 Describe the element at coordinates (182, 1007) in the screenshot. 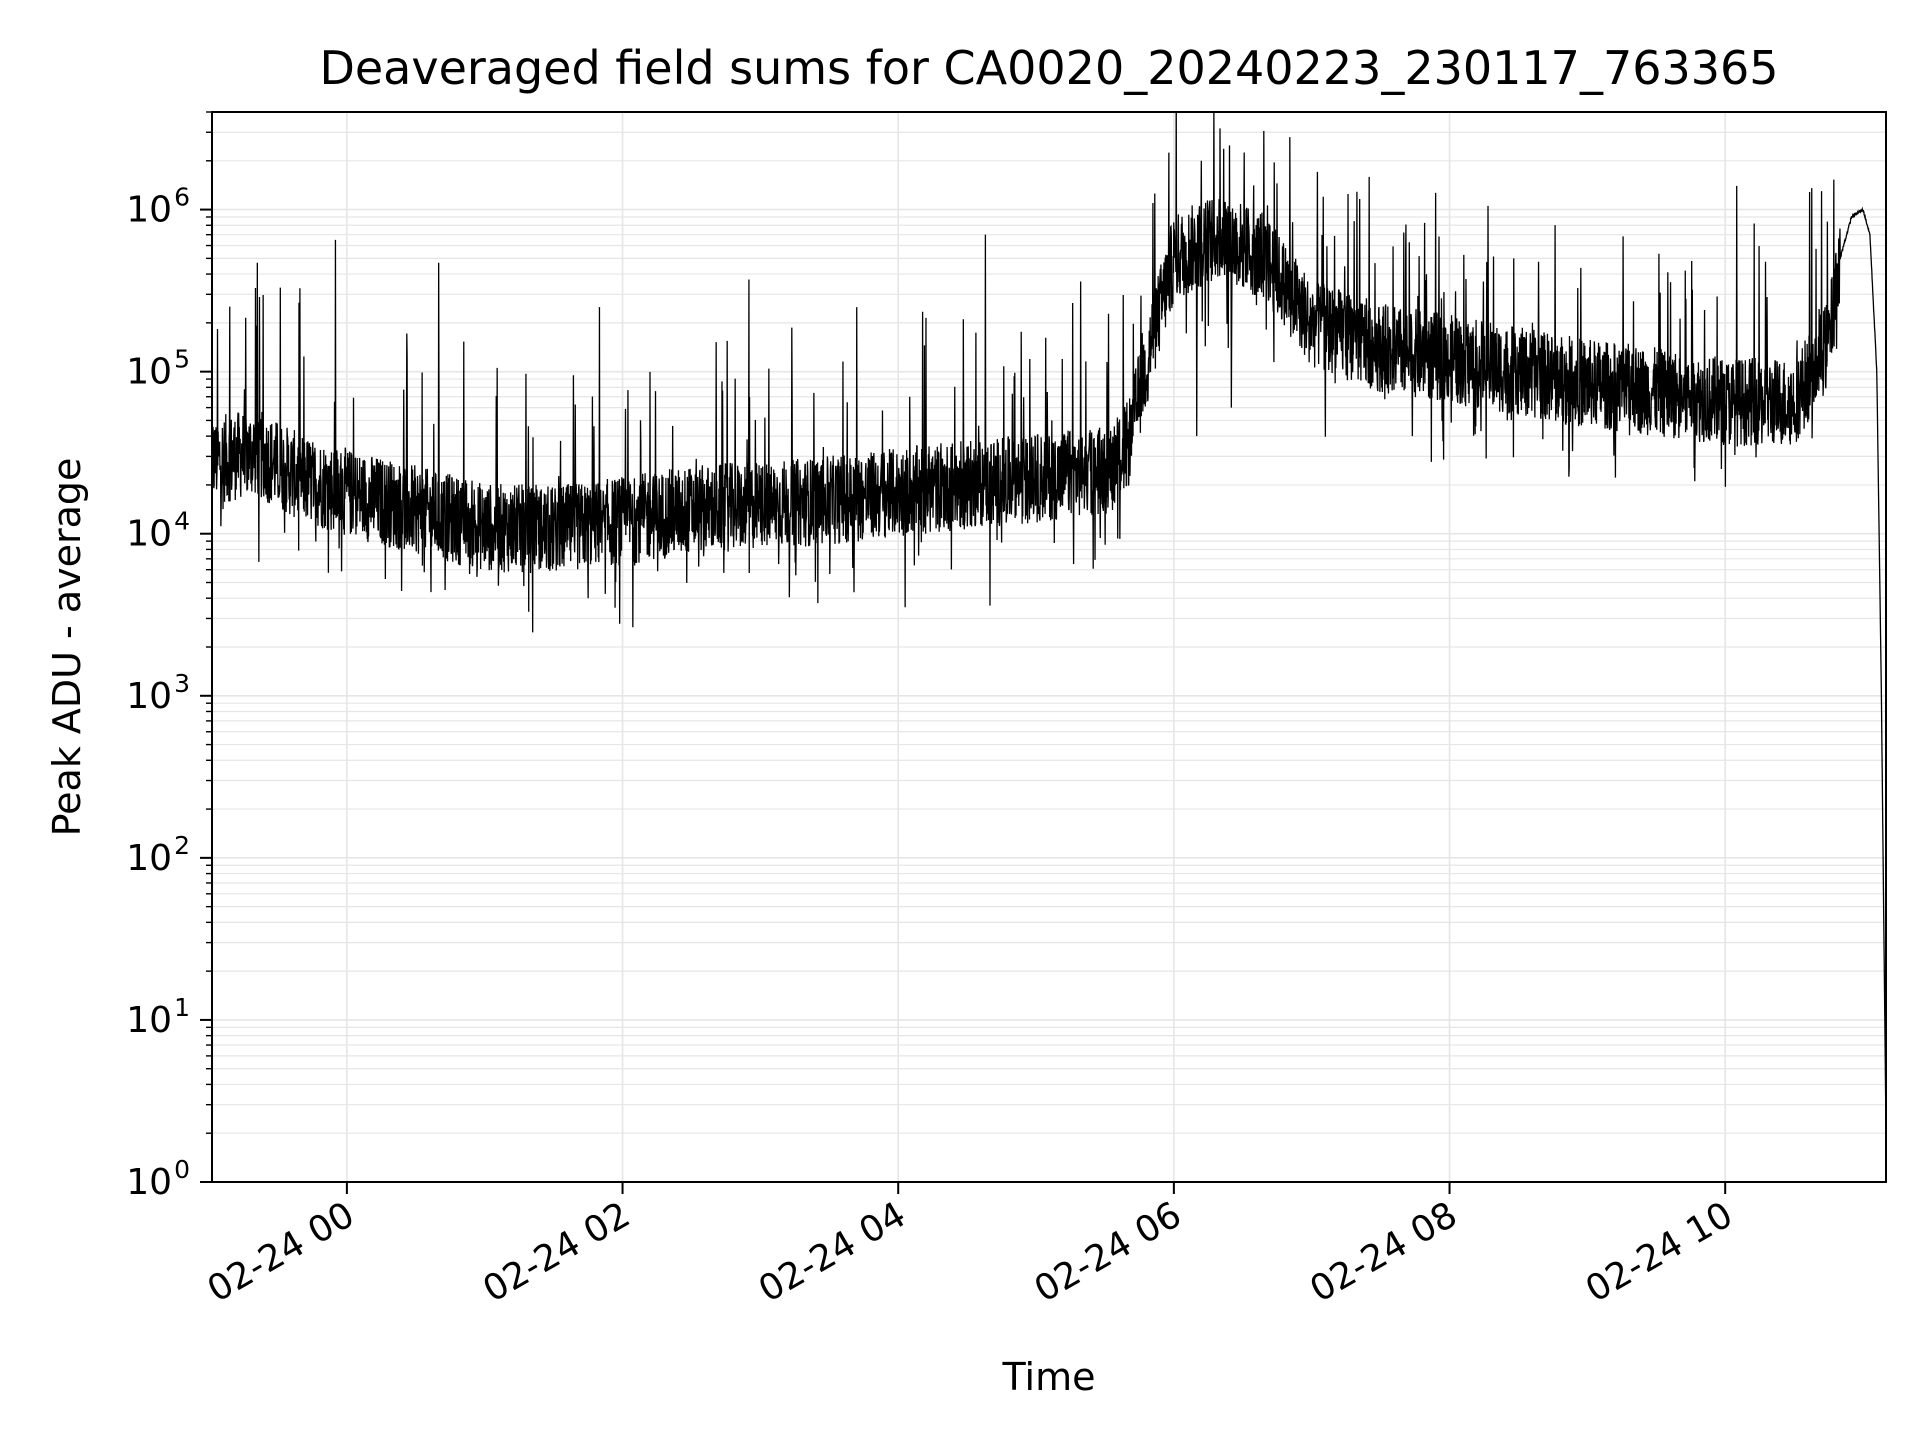

I see `y-tick-exponent: 1` at that location.